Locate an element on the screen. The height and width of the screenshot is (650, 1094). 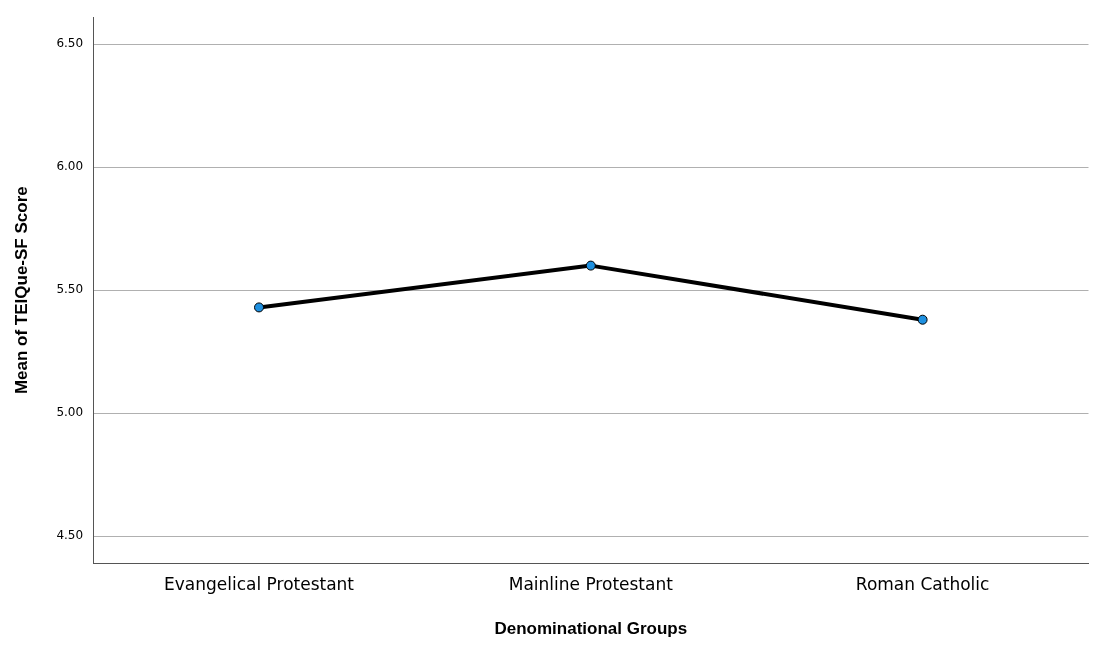
x-tick-label: Mainline Protestant is located at coordinates (591, 583).